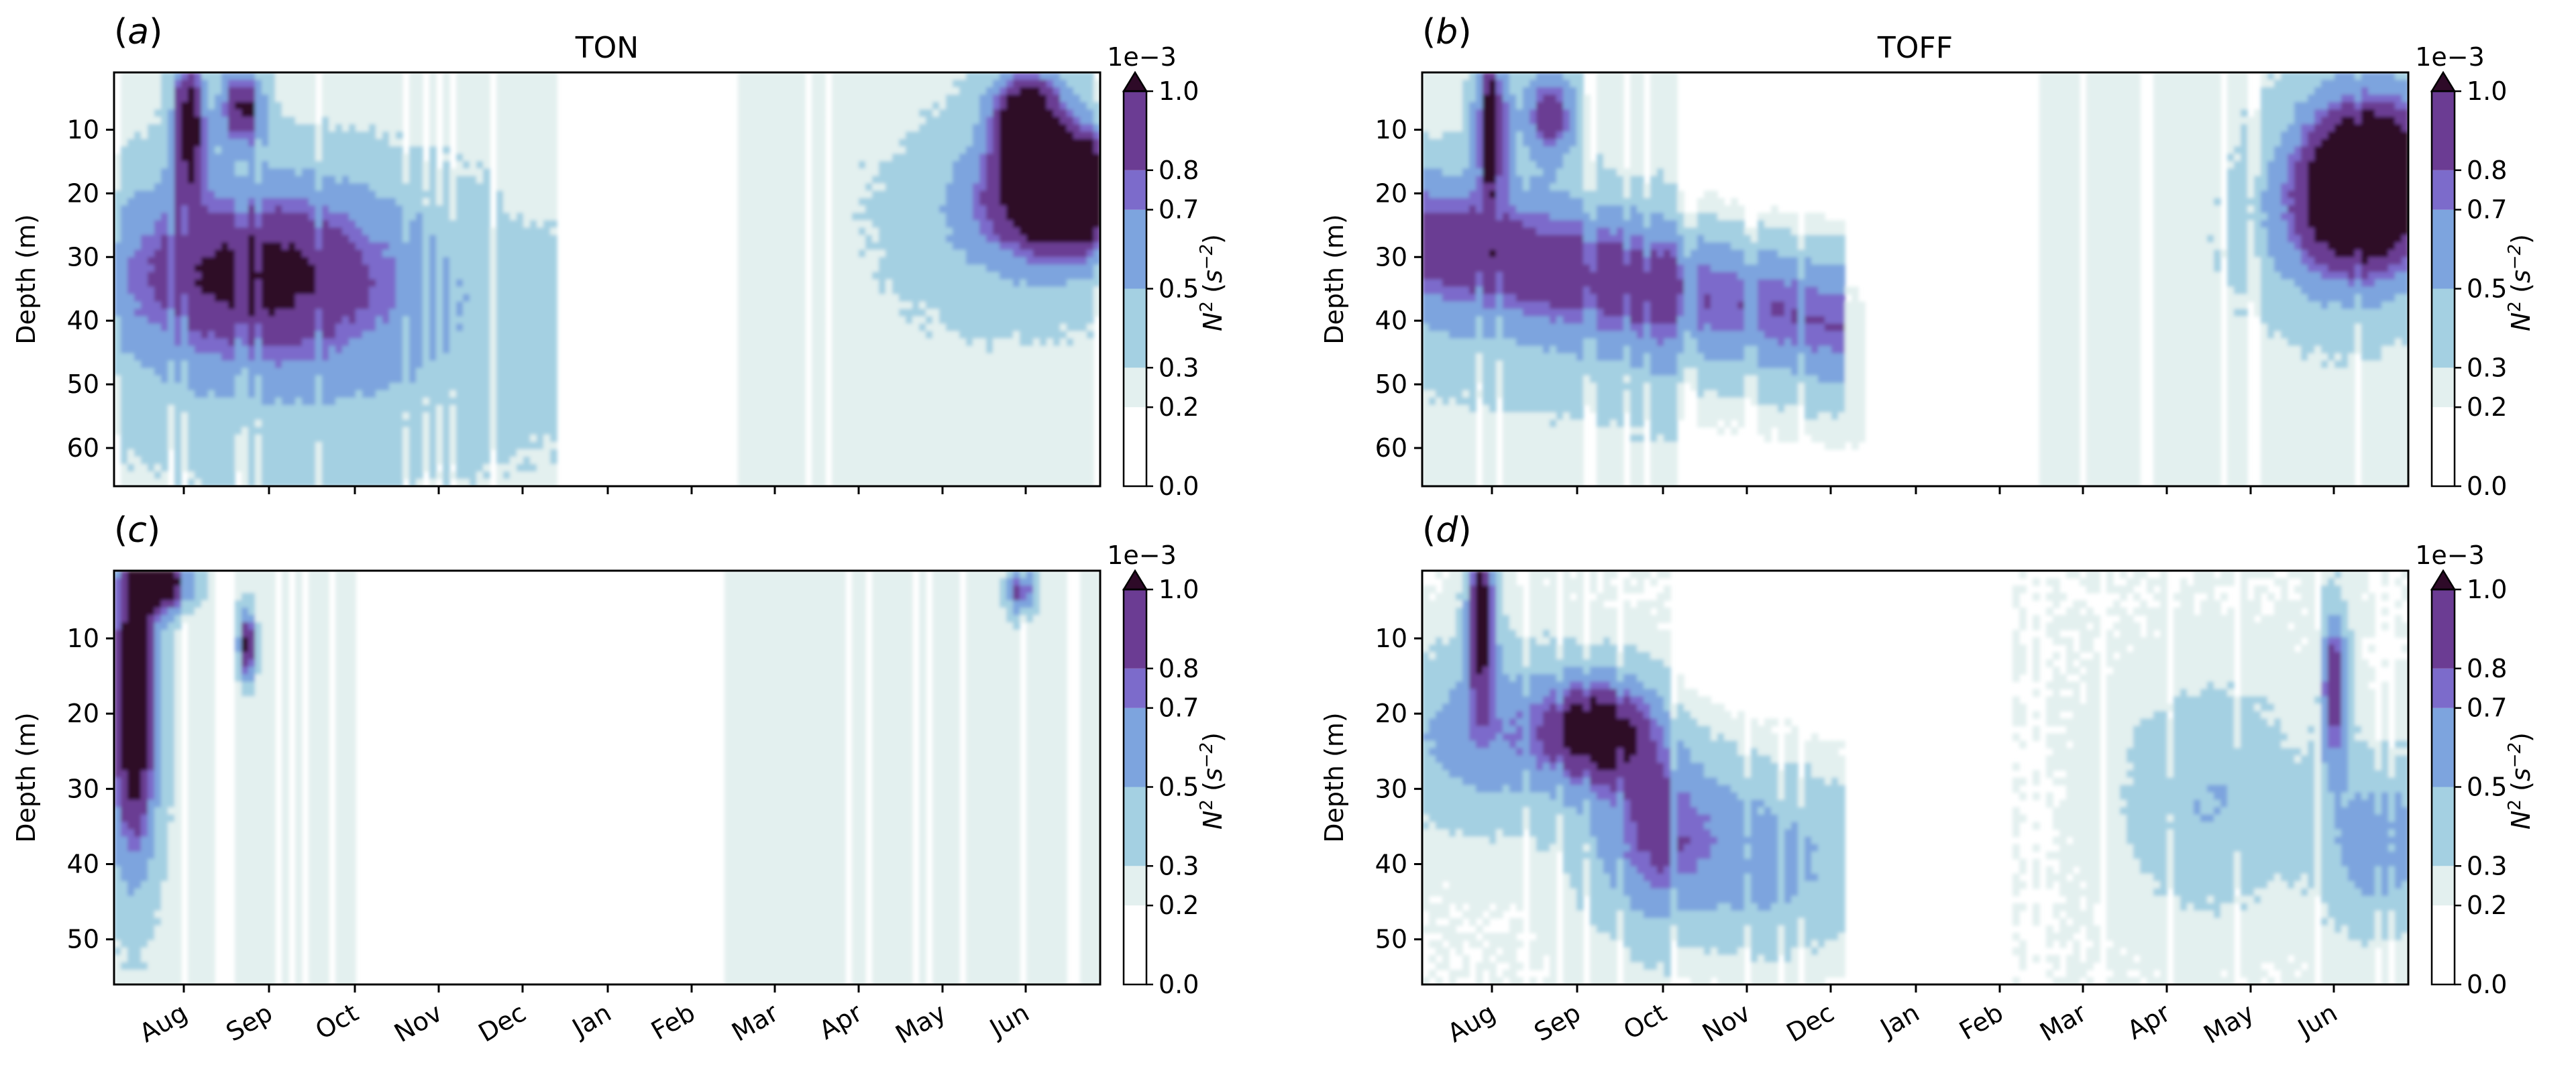 The width and height of the screenshot is (2576, 1075). What do you see at coordinates (83, 448) in the screenshot?
I see `y-tick-label: 60` at bounding box center [83, 448].